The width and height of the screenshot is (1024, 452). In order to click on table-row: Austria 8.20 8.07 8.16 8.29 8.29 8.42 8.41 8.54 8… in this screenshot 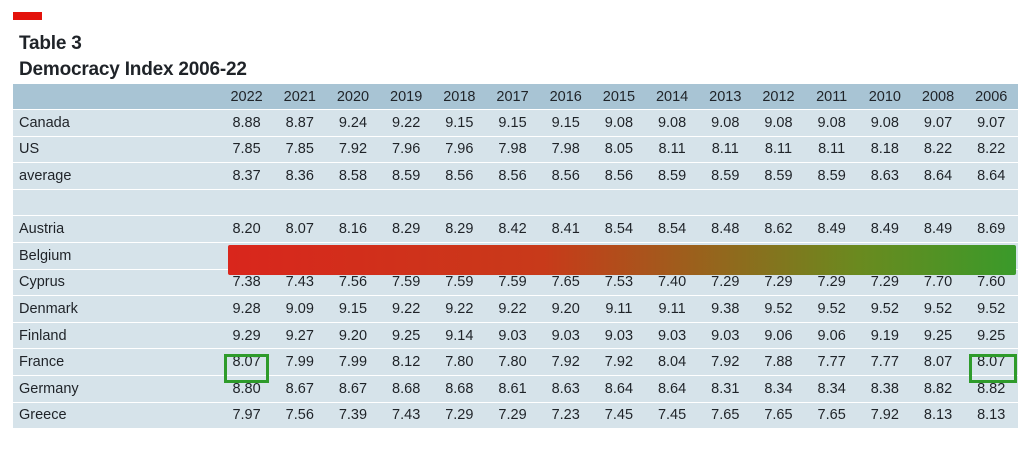, I will do `click(515, 229)`.